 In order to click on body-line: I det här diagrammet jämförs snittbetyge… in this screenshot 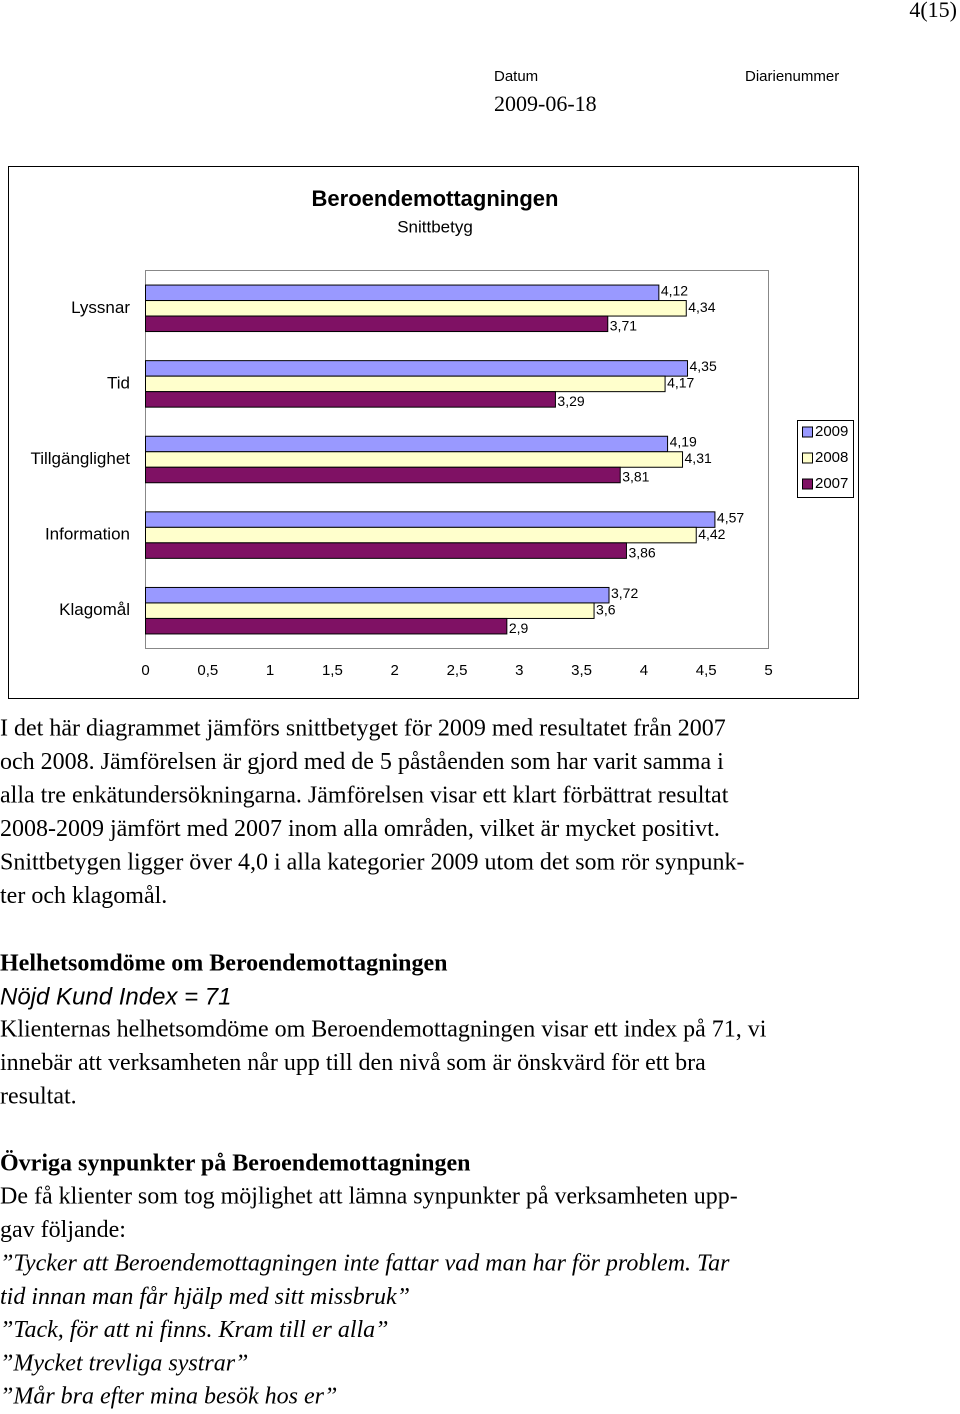, I will do `click(363, 729)`.